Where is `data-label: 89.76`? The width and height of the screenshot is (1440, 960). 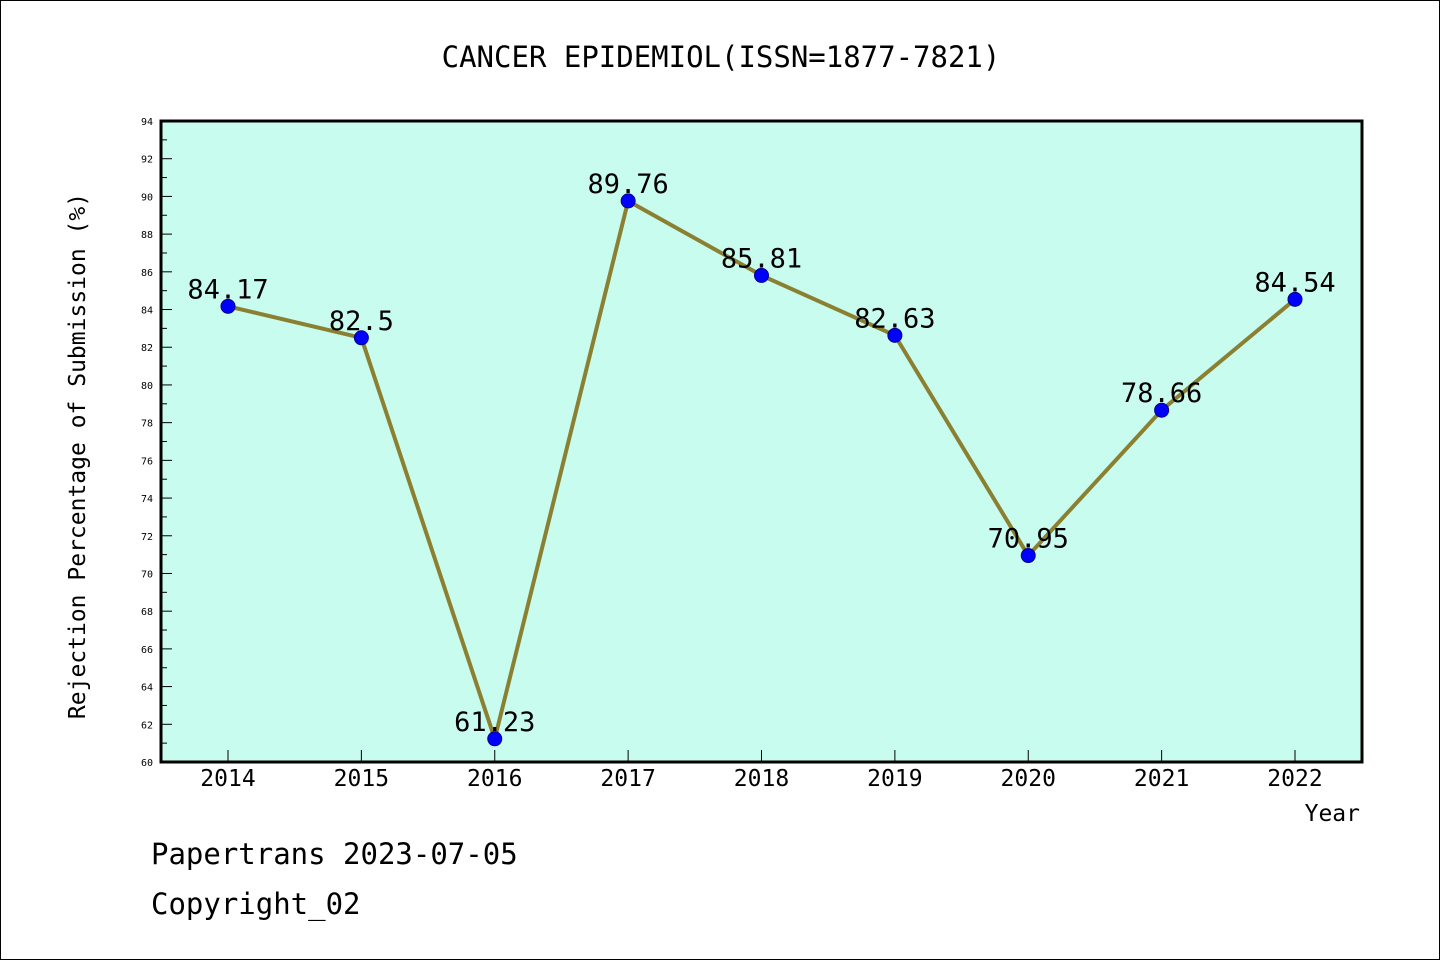
data-label: 89.76 is located at coordinates (627, 184).